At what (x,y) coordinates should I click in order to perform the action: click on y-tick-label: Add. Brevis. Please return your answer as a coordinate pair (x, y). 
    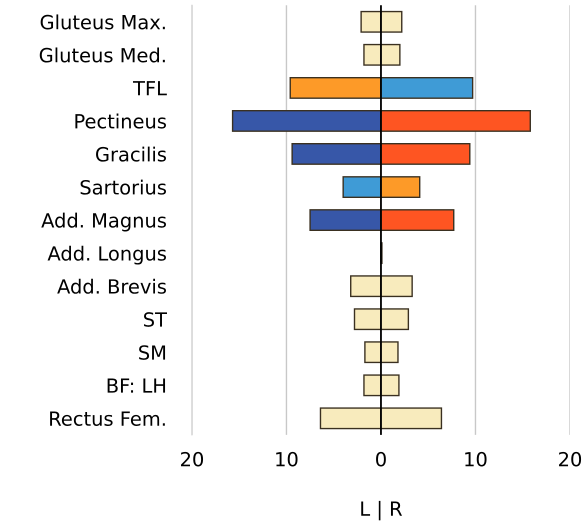
    Looking at the image, I should click on (111, 286).